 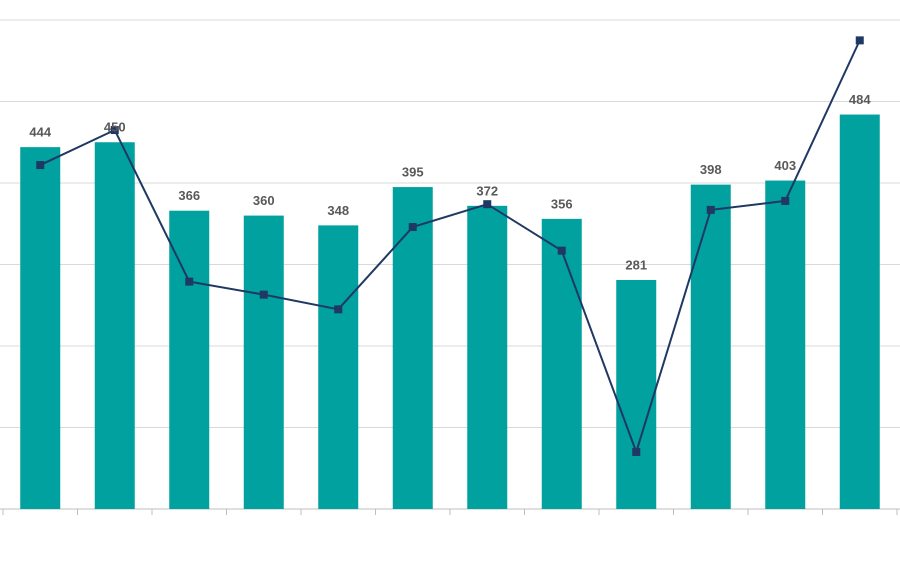 I want to click on data-label: 395, so click(x=413, y=172).